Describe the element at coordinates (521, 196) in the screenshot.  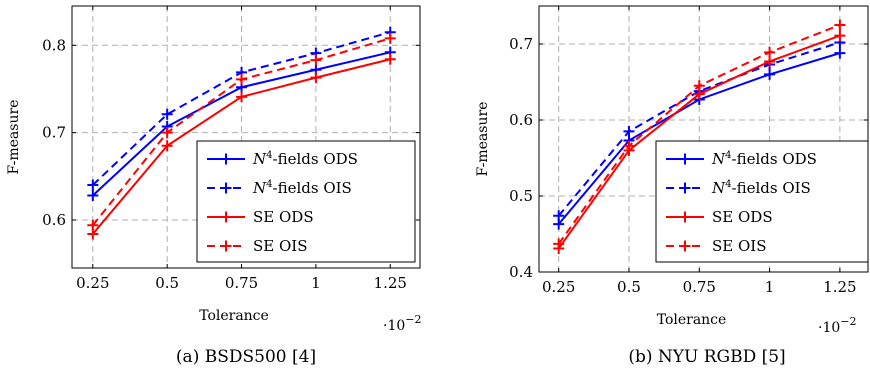
I see `y-tick-label: 0.5` at that location.